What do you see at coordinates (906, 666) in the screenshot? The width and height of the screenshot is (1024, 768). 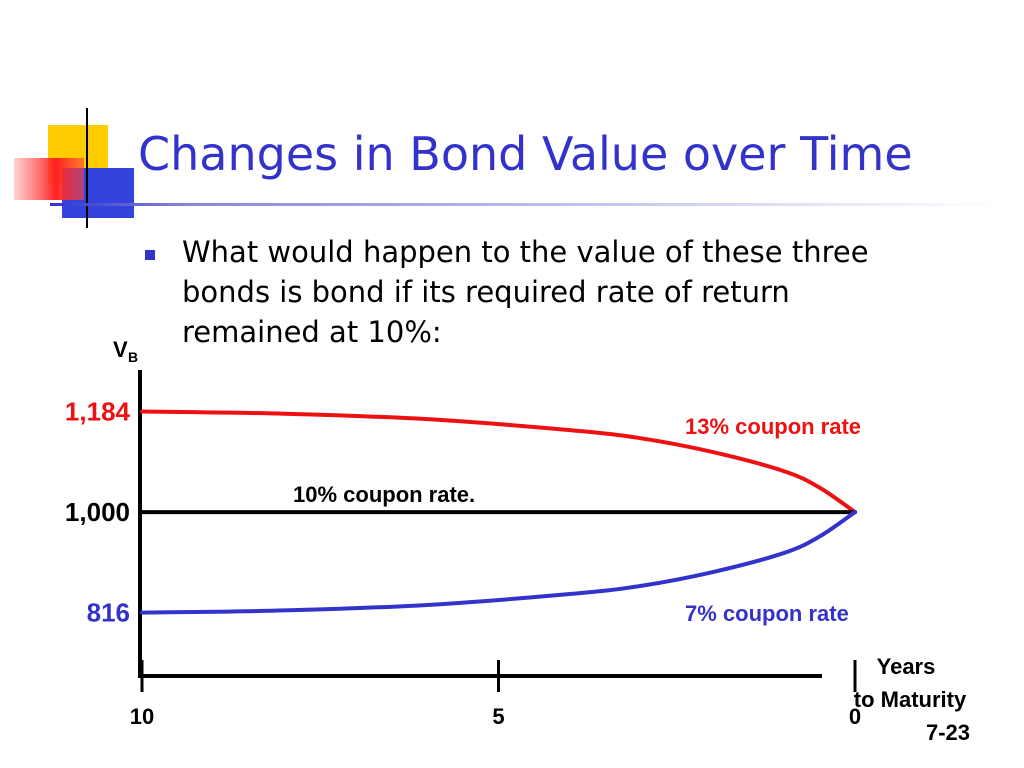 I see `x-axis-label: Years` at bounding box center [906, 666].